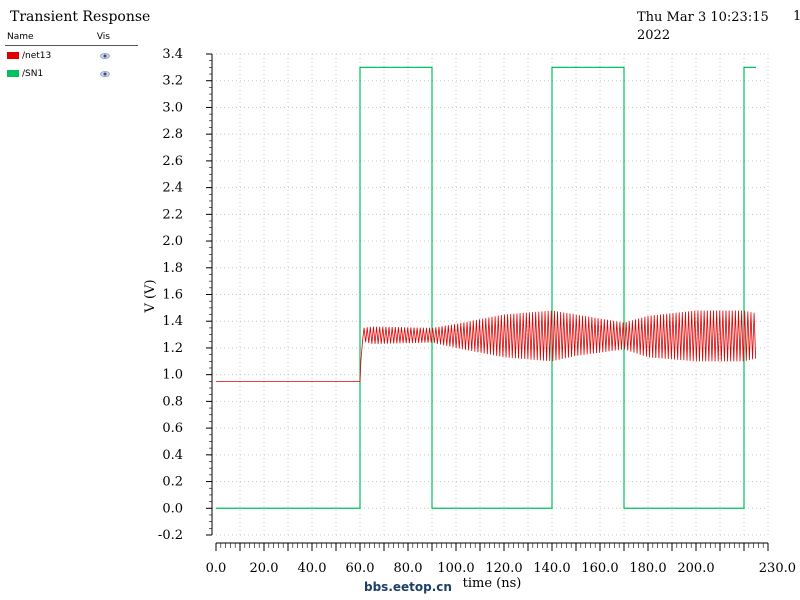  Describe the element at coordinates (695, 568) in the screenshot. I see `x-tick-label: 200.0` at that location.